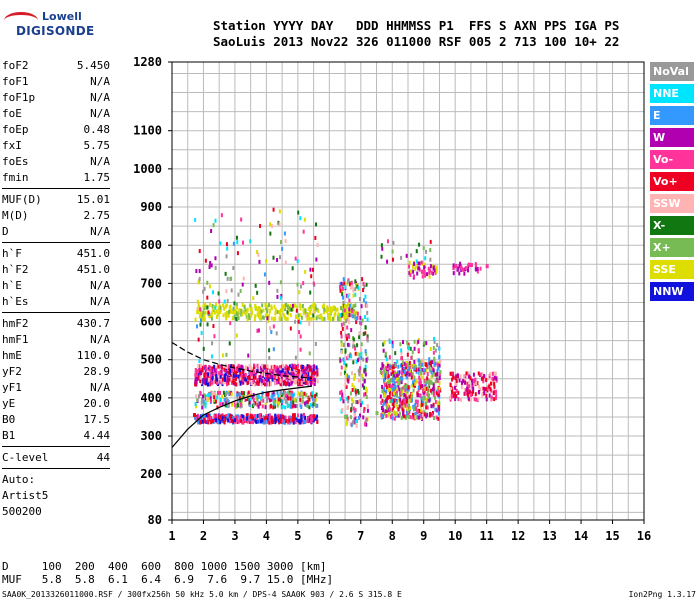 The width and height of the screenshot is (700, 600). What do you see at coordinates (97, 371) in the screenshot?
I see `param-value: 28.9` at bounding box center [97, 371].